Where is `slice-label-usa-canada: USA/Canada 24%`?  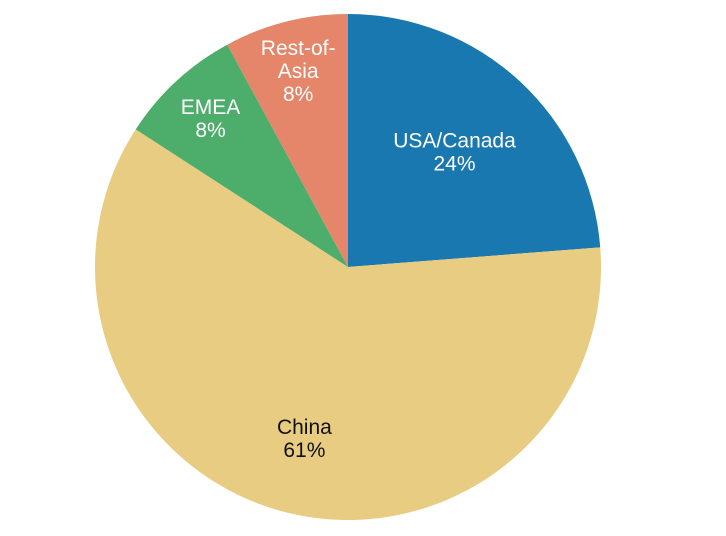
slice-label-usa-canada: USA/Canada 24% is located at coordinates (454, 152).